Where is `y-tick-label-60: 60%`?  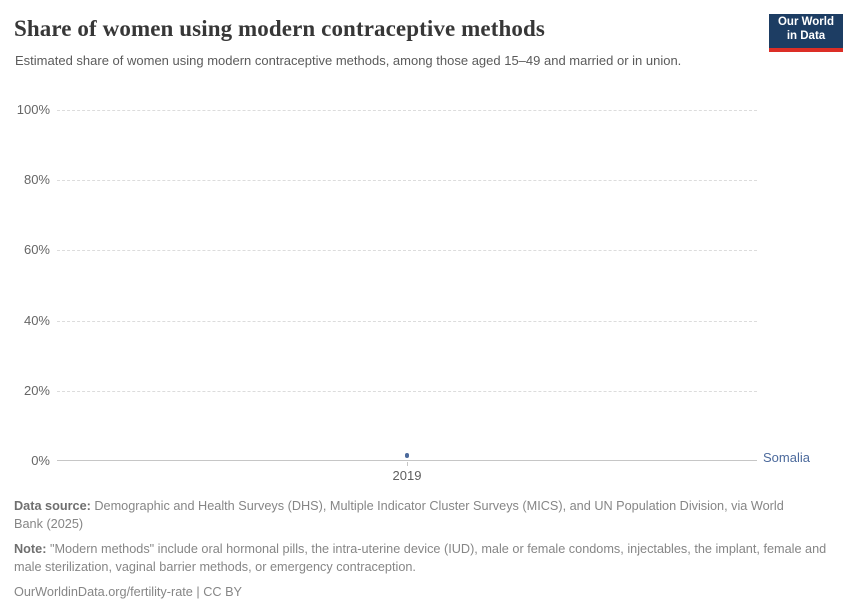
y-tick-label-60: 60% is located at coordinates (36, 250).